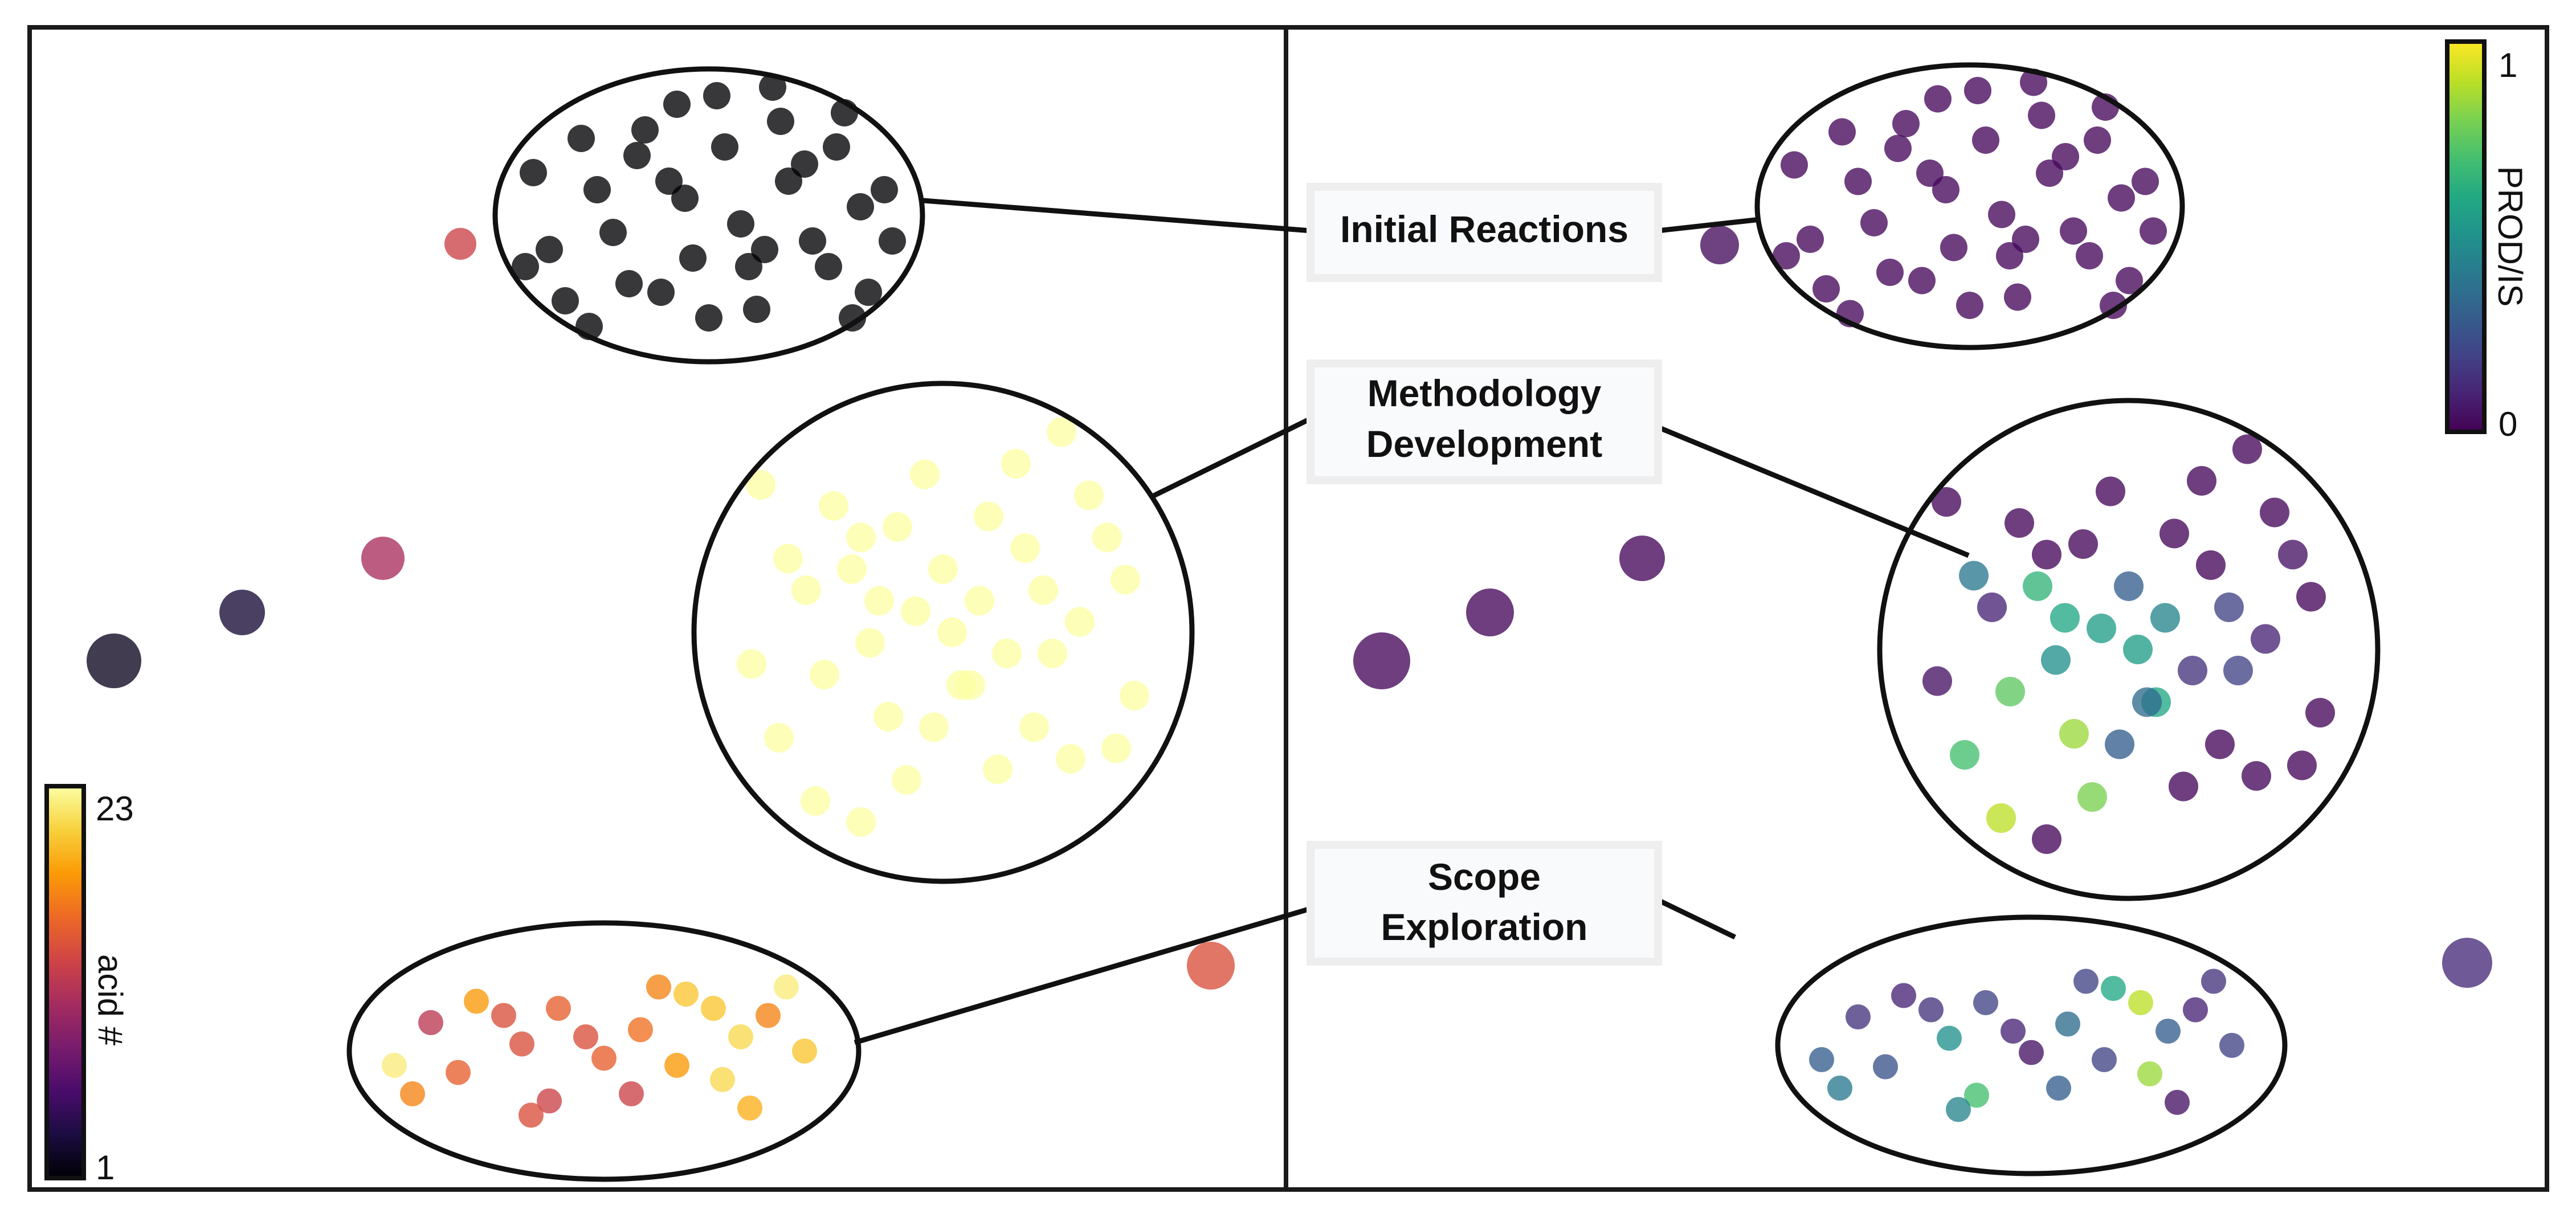 The image size is (2576, 1222). I want to click on right-zoom-scope, so click(2032, 1045).